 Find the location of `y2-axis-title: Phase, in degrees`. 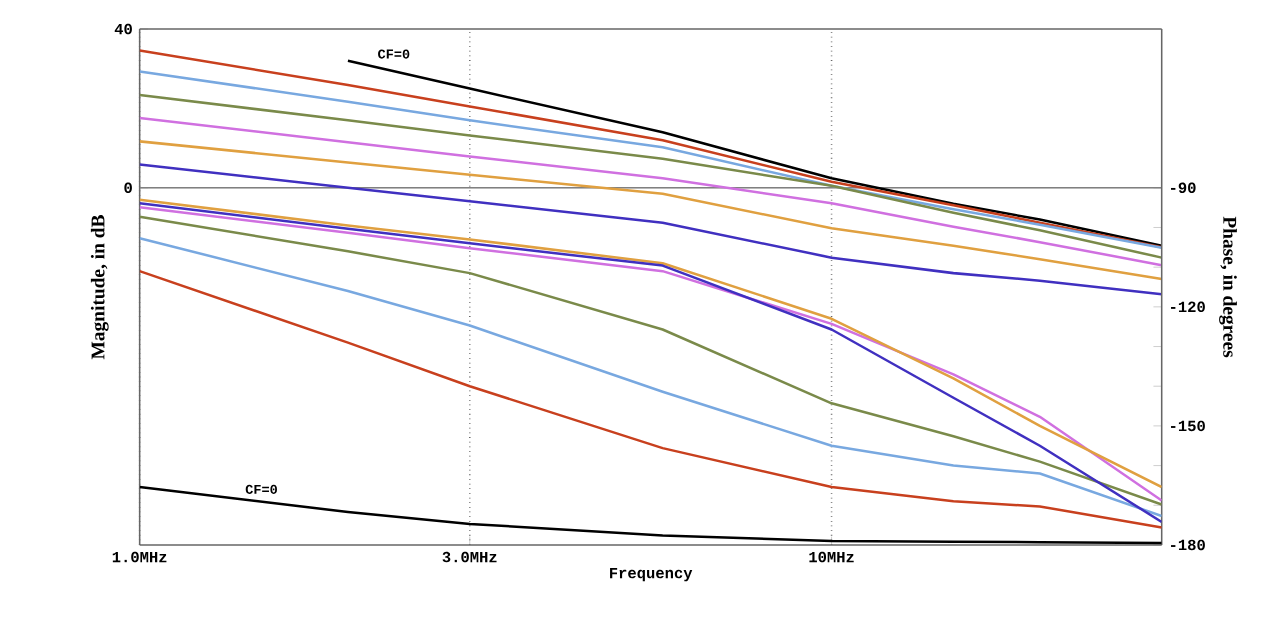

y2-axis-title: Phase, in degrees is located at coordinates (1228, 287).